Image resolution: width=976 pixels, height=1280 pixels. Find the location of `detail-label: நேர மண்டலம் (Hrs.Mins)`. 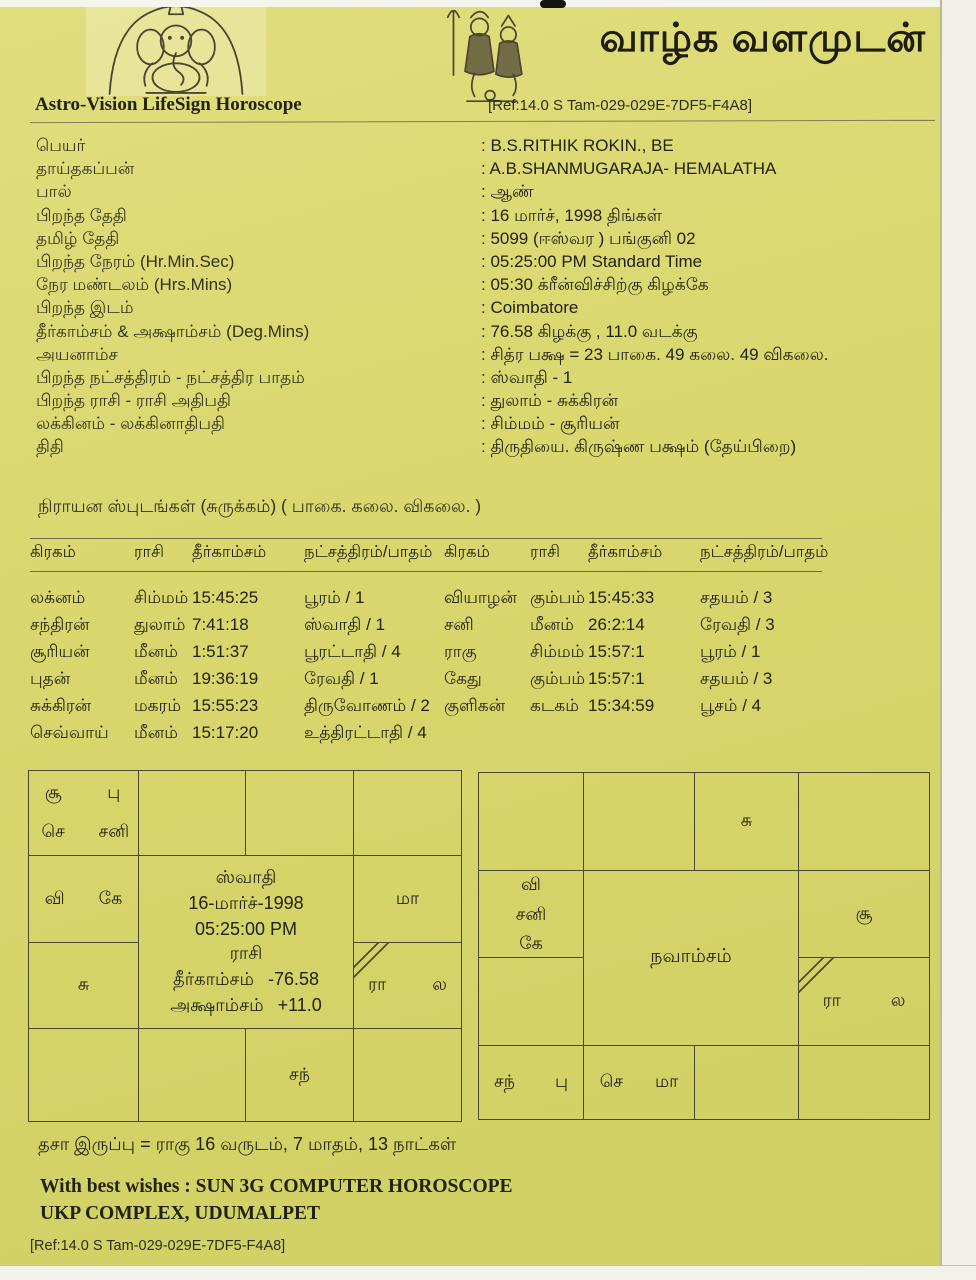

detail-label: நேர மண்டலம் (Hrs.Mins) is located at coordinates (134, 285).